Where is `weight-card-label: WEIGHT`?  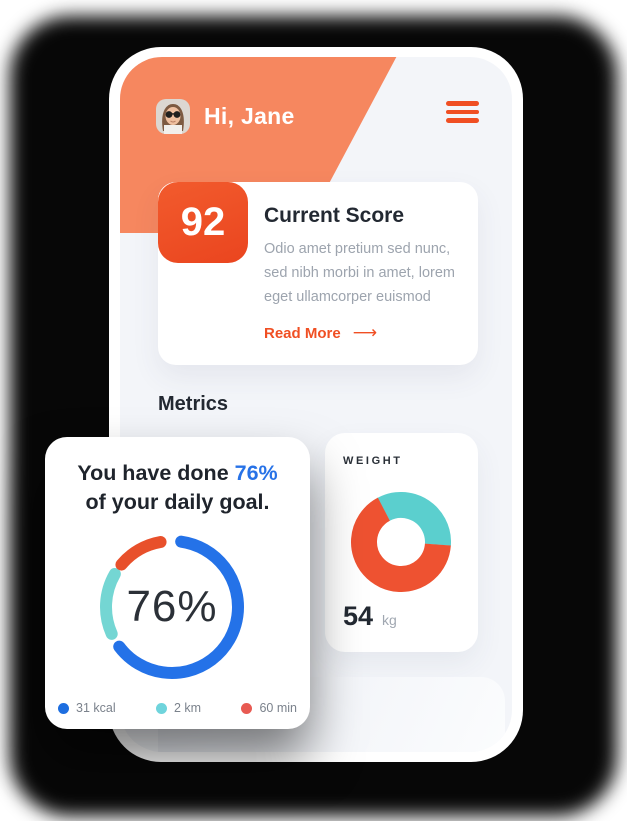 weight-card-label: WEIGHT is located at coordinates (373, 461).